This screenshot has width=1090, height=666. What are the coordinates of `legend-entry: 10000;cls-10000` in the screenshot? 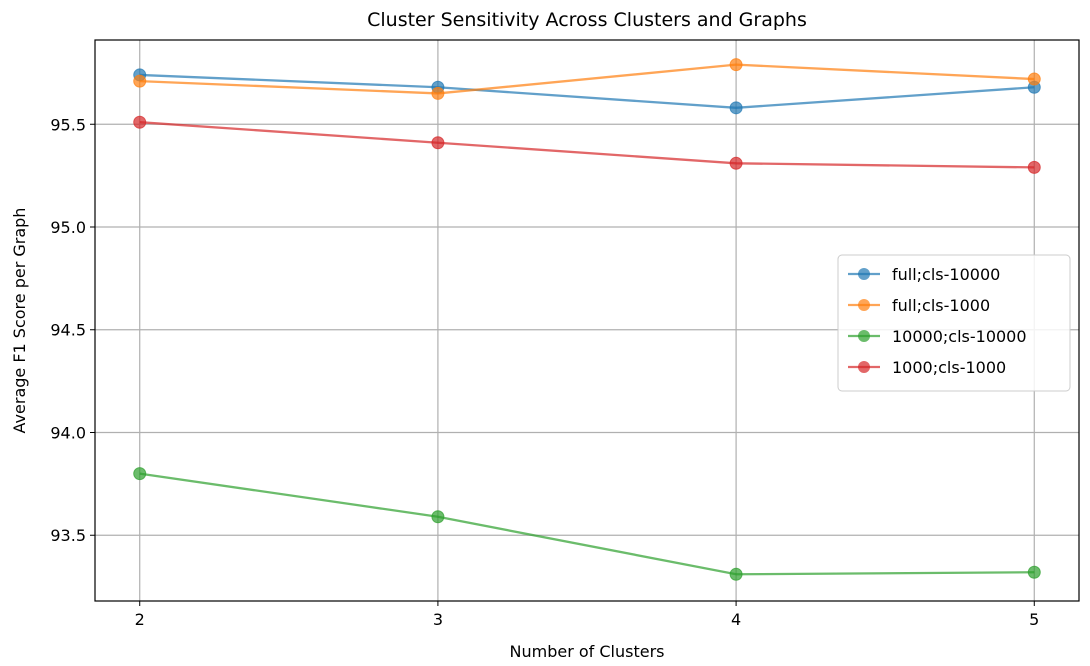 It's located at (937, 336).